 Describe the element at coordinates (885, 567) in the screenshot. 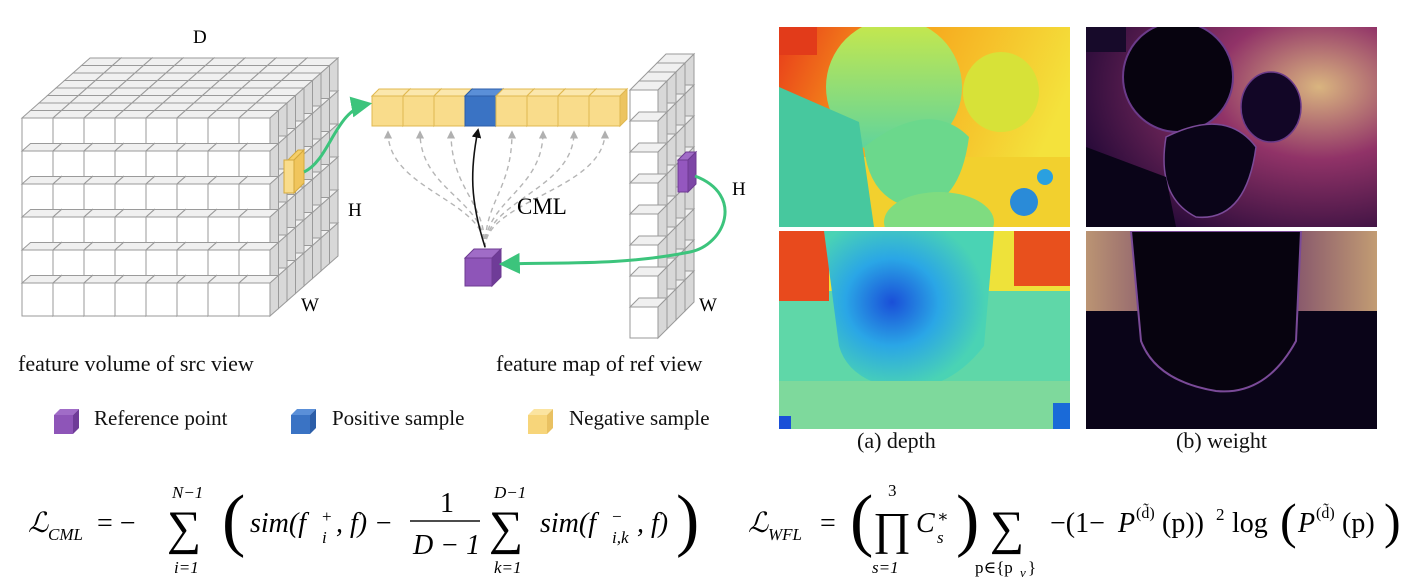

I see `svg-text: s=1` at that location.